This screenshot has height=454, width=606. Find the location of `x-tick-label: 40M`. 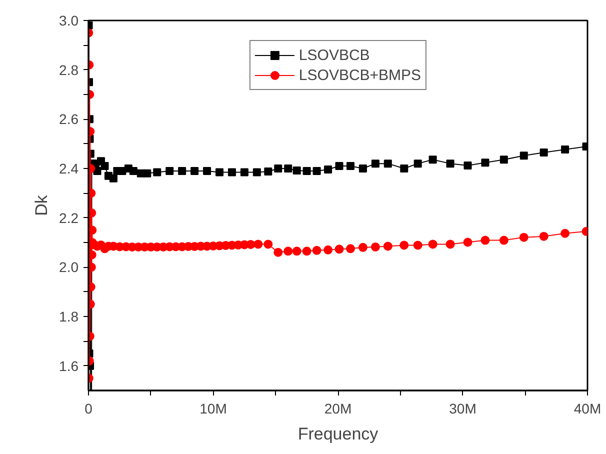

x-tick-label: 40M is located at coordinates (588, 408).